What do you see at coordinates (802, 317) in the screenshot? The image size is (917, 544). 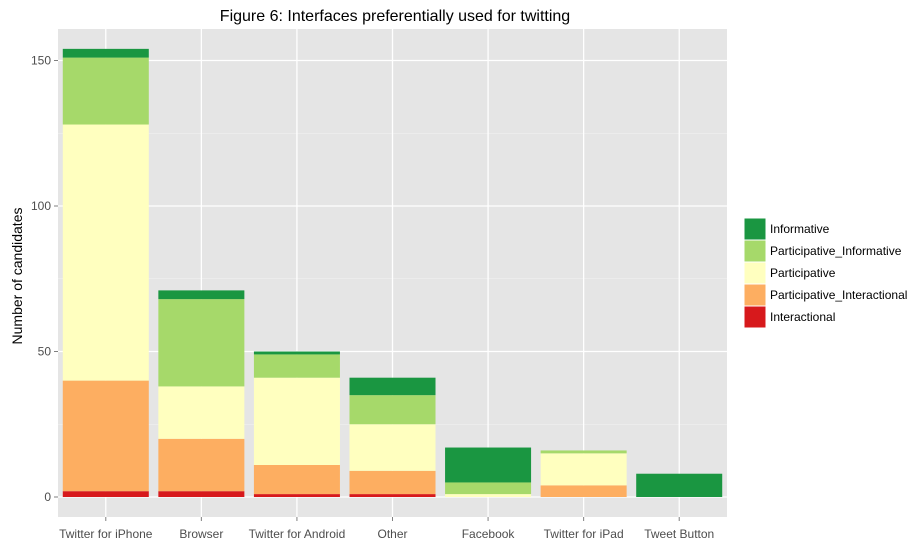 I see `legend-label: Interactional` at bounding box center [802, 317].